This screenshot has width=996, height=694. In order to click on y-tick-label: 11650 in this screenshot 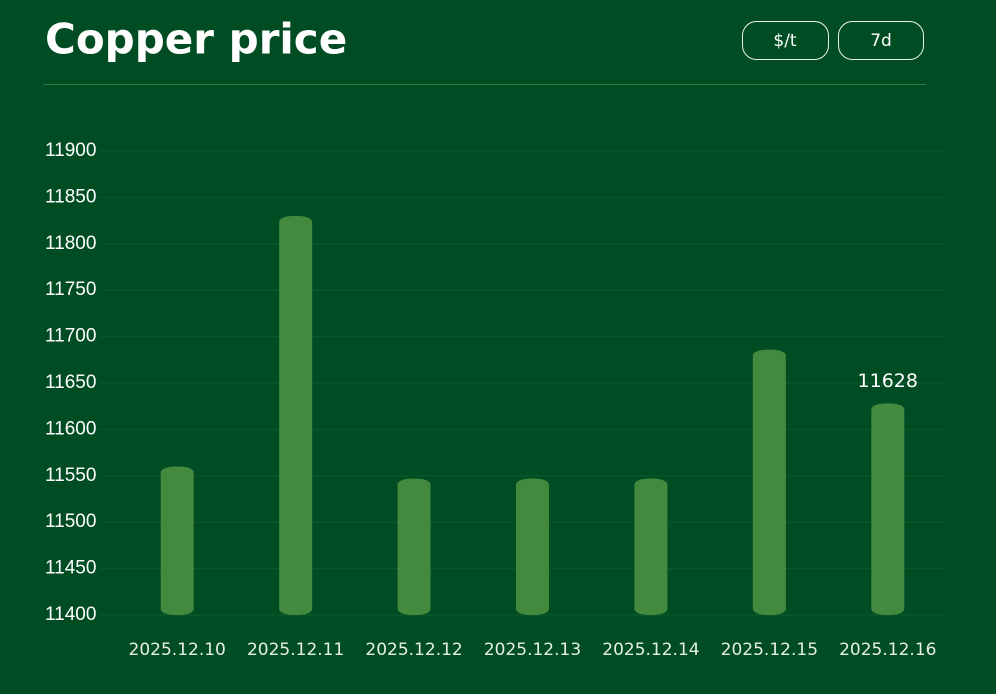, I will do `click(70, 382)`.